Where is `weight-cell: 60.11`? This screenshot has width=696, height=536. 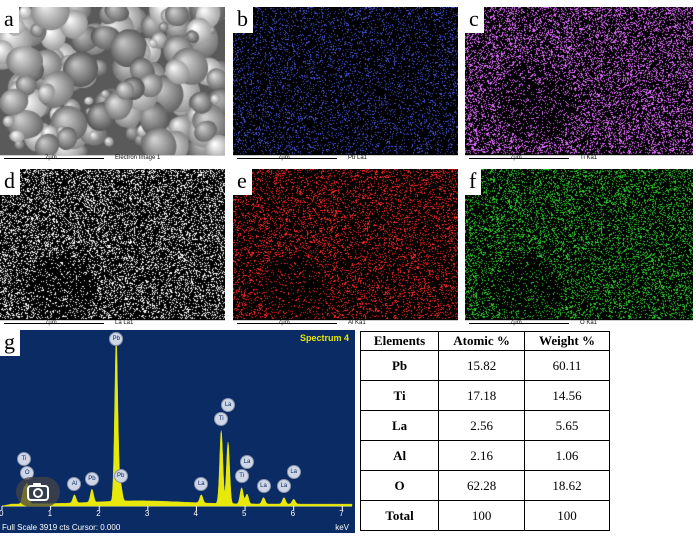
weight-cell: 60.11 is located at coordinates (567, 365).